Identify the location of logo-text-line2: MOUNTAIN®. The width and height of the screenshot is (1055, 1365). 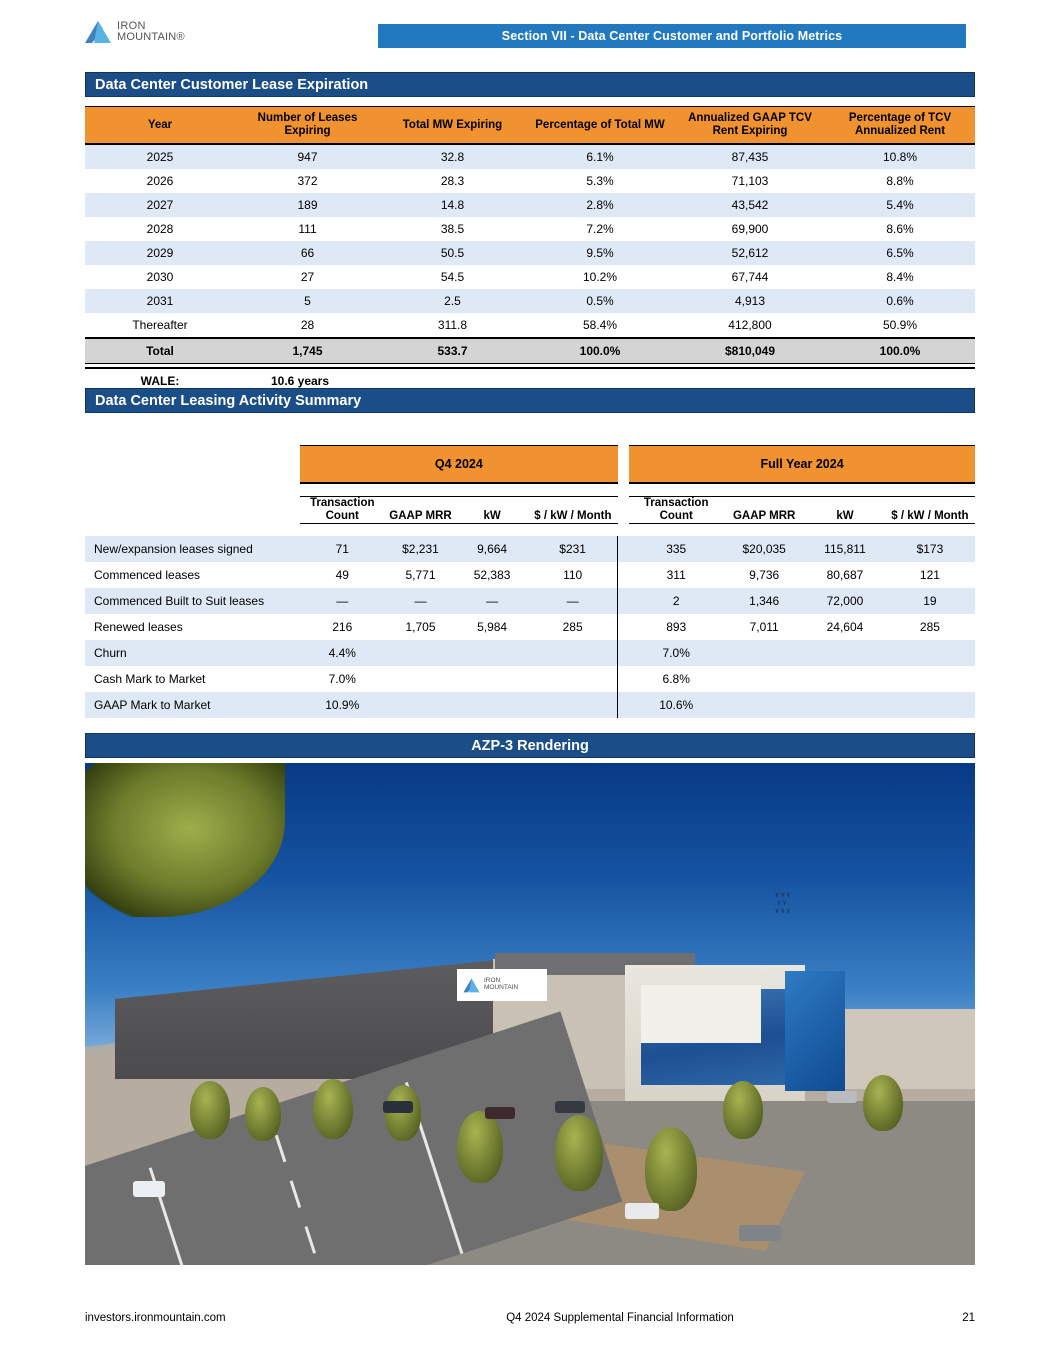
(151, 37).